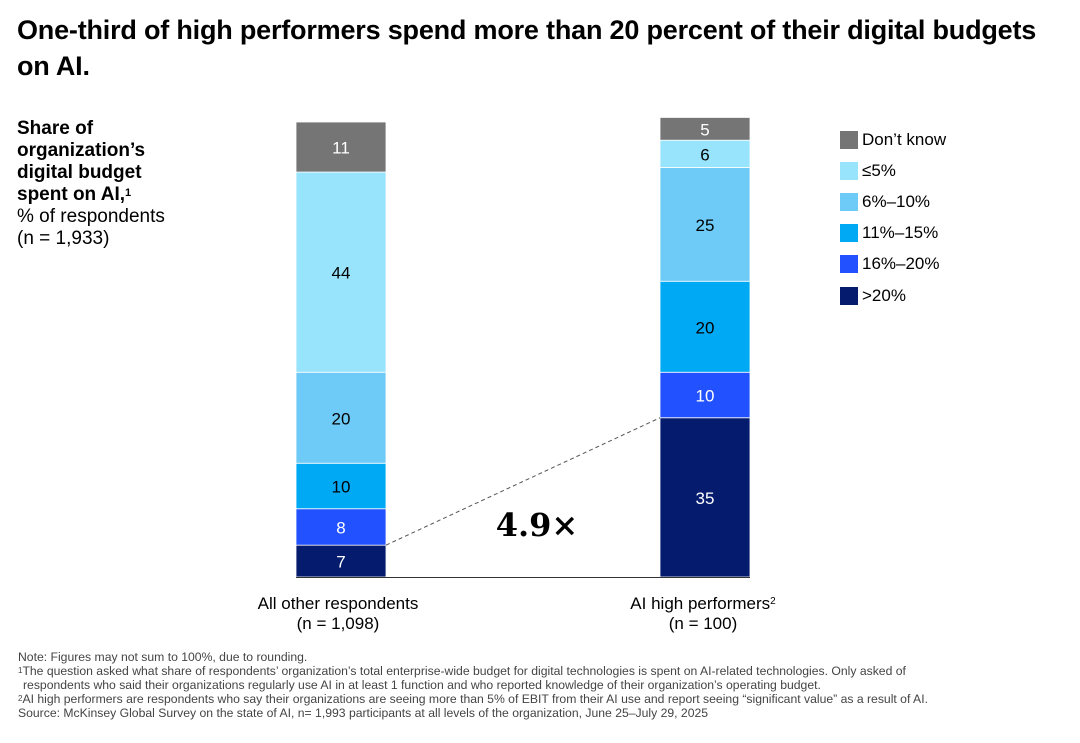 The width and height of the screenshot is (1080, 743). What do you see at coordinates (79, 172) in the screenshot?
I see `y-axis-label-line: digital budget` at bounding box center [79, 172].